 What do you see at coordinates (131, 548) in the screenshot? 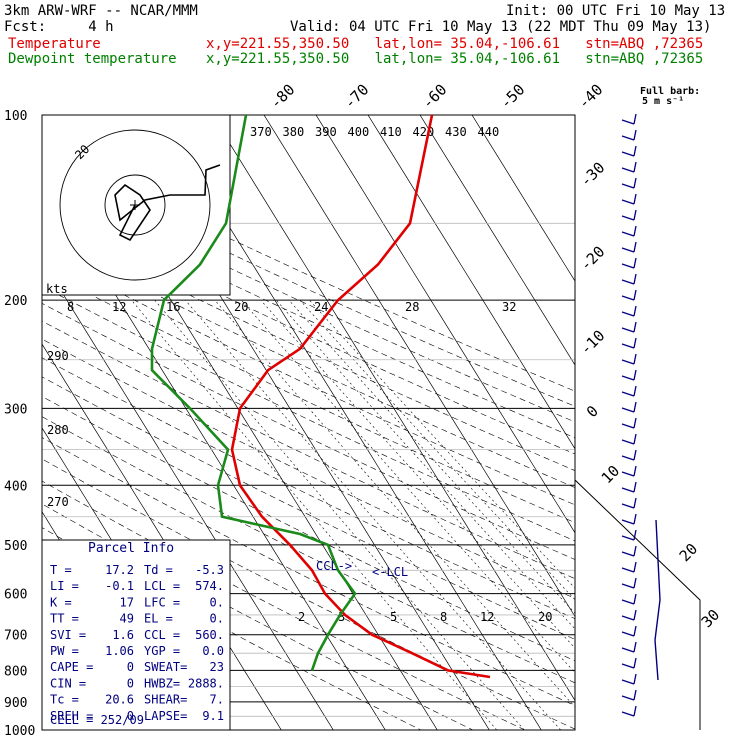
I see `parcel-title: Parcel Info` at bounding box center [131, 548].